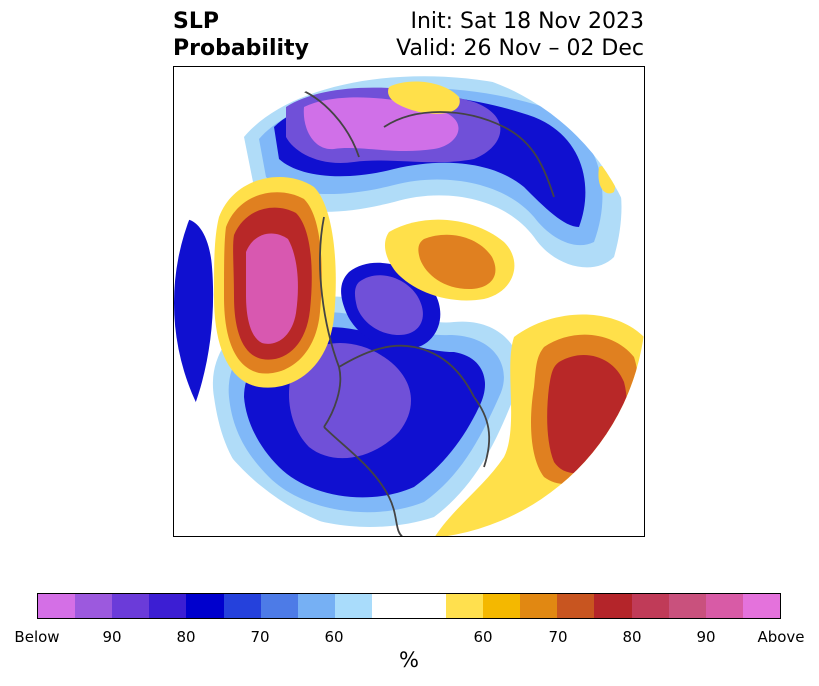  Describe the element at coordinates (37, 637) in the screenshot. I see `colorbar-tick-label: Below` at that location.